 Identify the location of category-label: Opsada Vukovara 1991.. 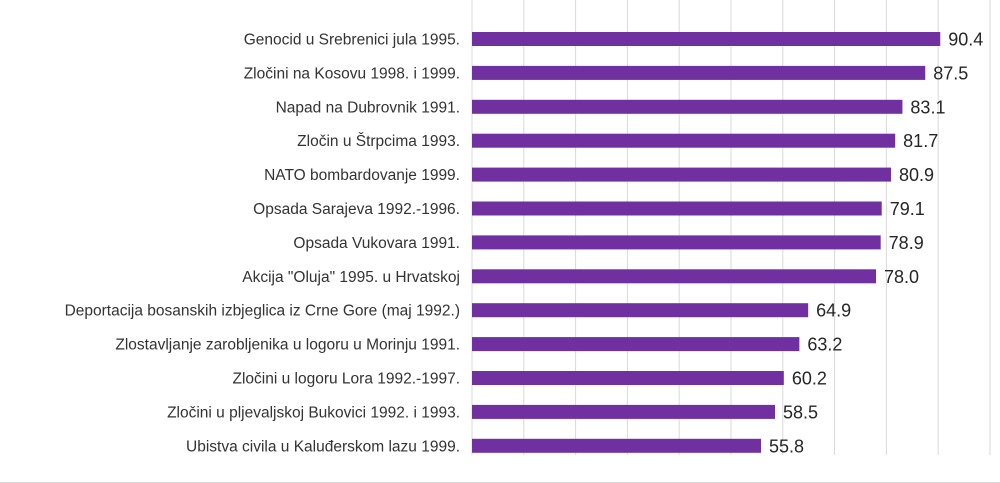
(376, 243).